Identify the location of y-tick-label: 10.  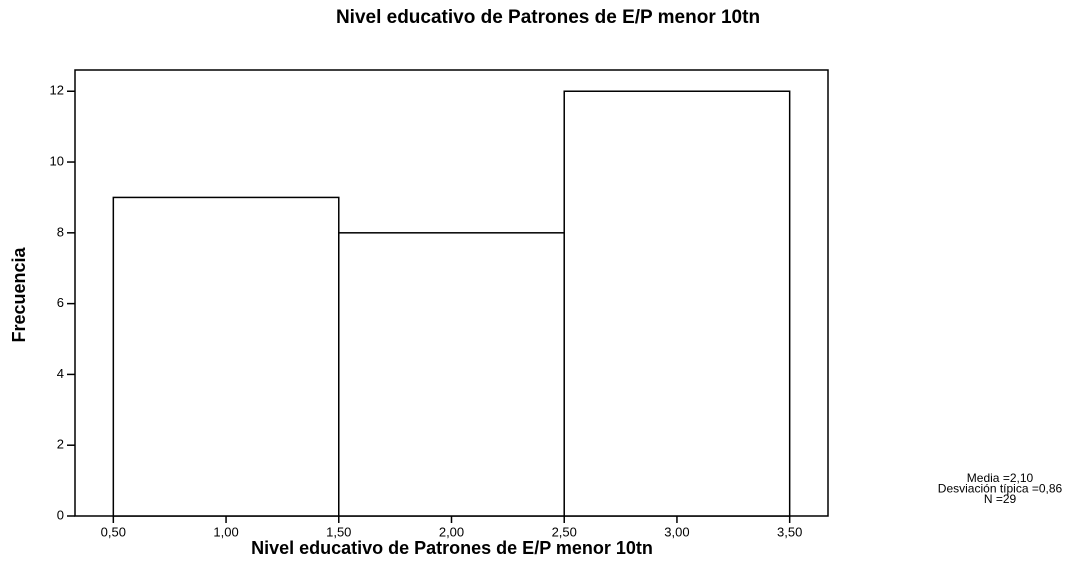
(57, 160).